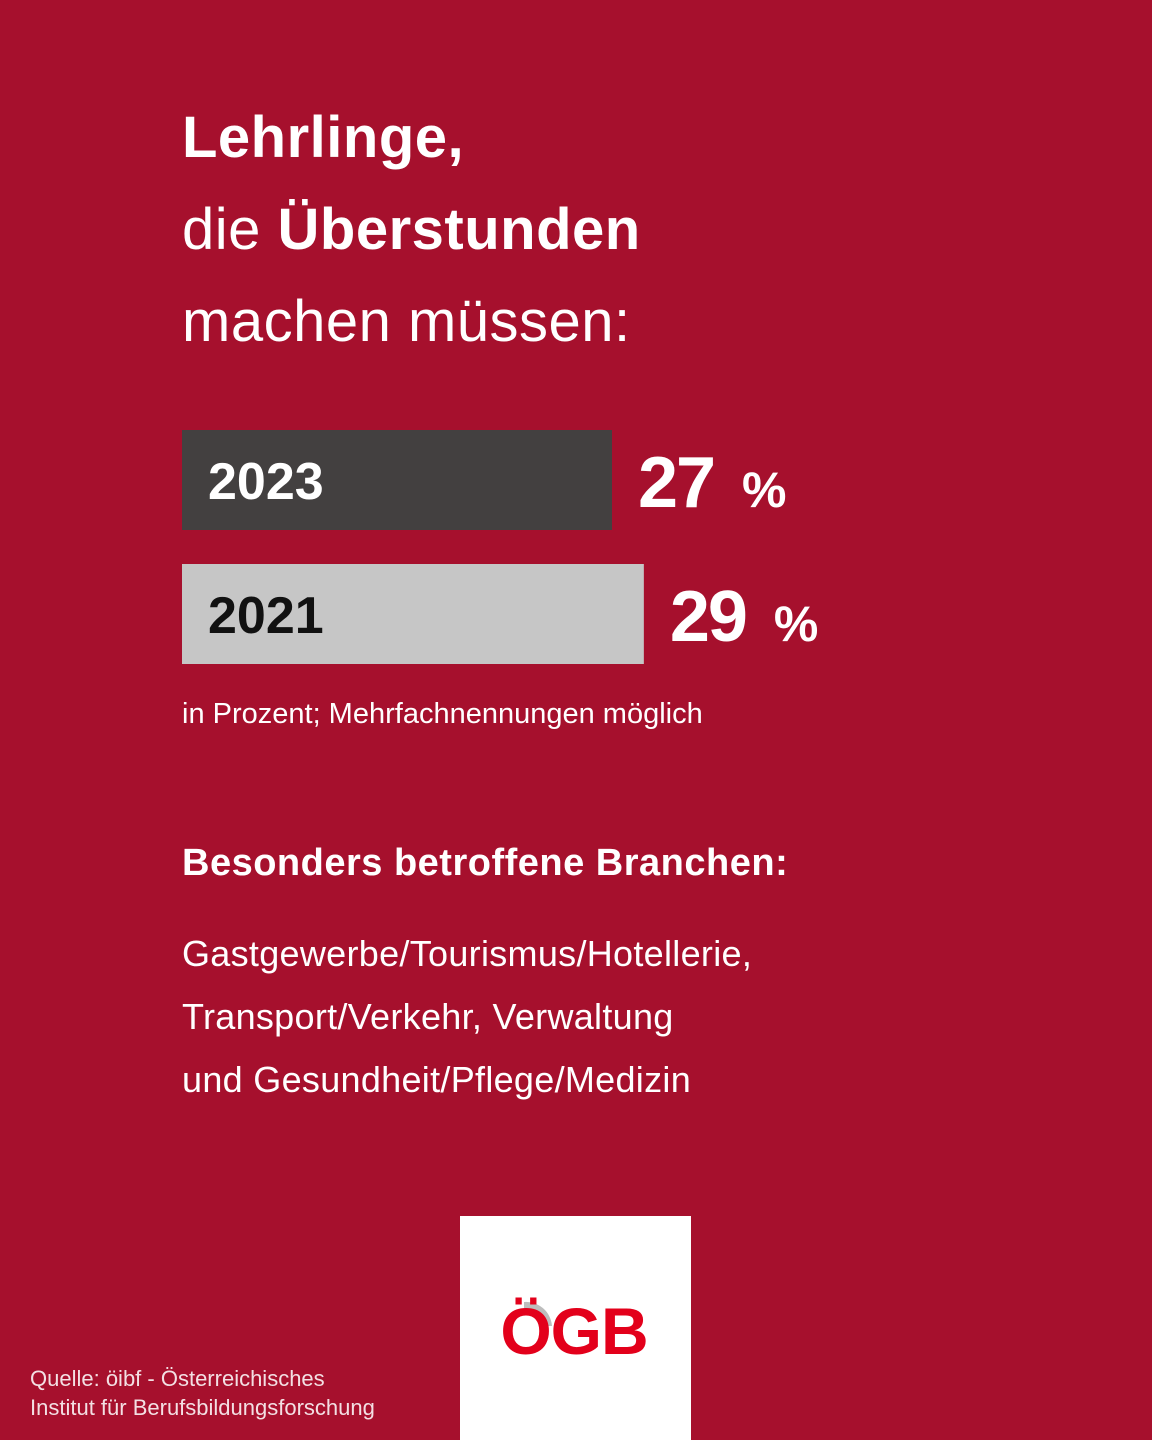  I want to click on bar-category-label: 2023, so click(266, 482).